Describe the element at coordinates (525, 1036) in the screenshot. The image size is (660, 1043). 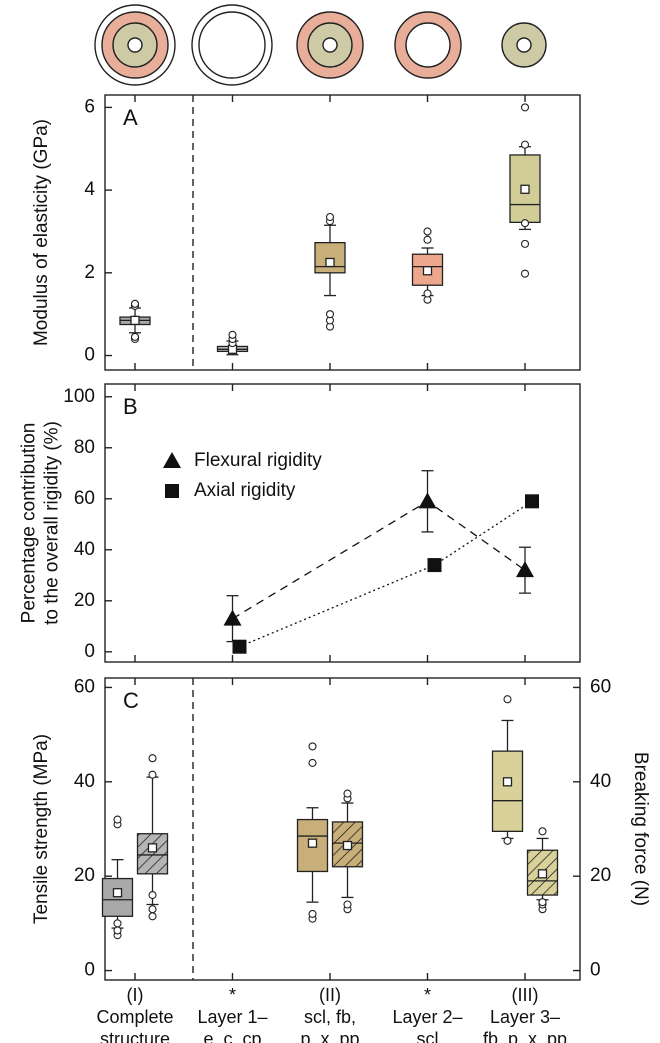
I see `x-tick-label: fb, p, x, pp` at that location.